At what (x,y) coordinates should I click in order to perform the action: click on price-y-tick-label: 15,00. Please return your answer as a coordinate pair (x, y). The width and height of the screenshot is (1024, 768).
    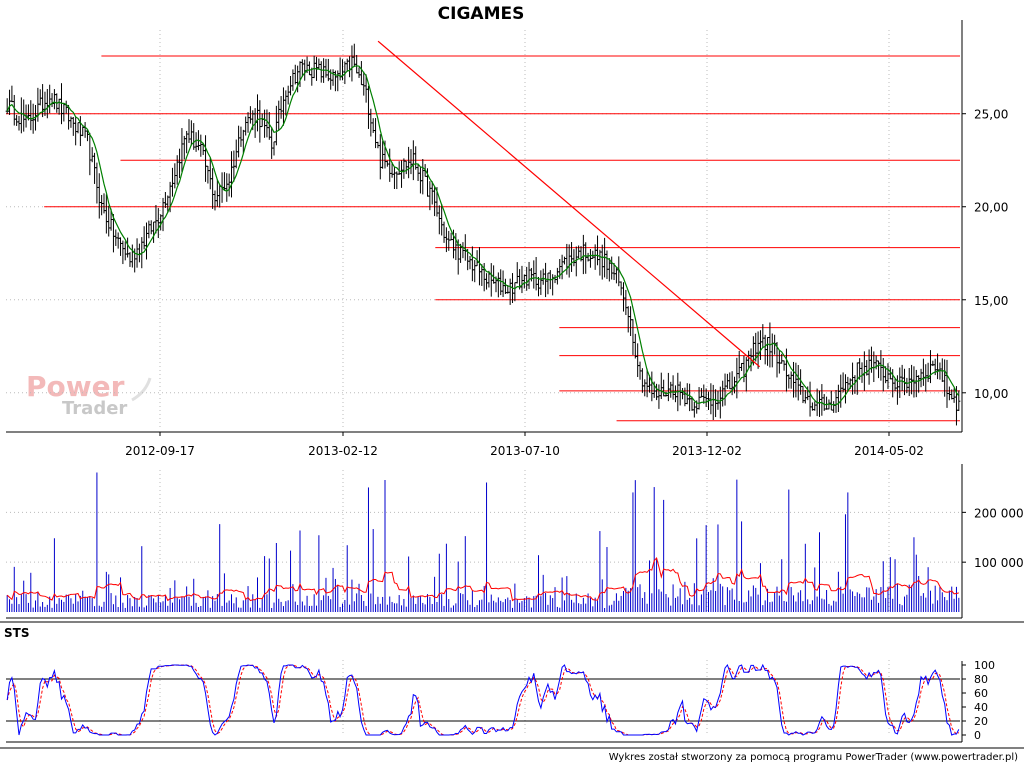
    Looking at the image, I should click on (991, 301).